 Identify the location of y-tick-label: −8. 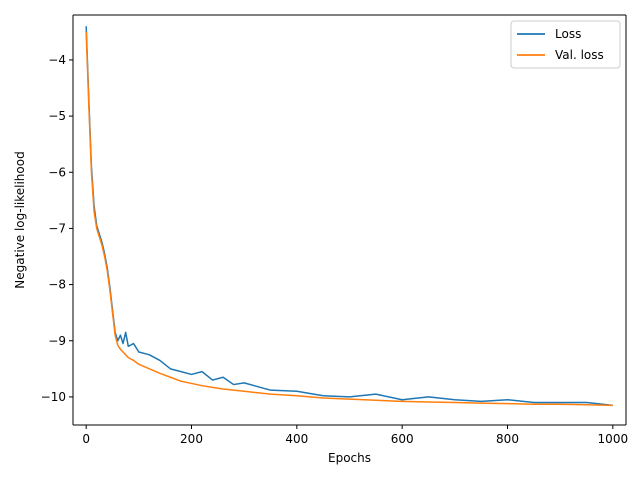
(57, 285).